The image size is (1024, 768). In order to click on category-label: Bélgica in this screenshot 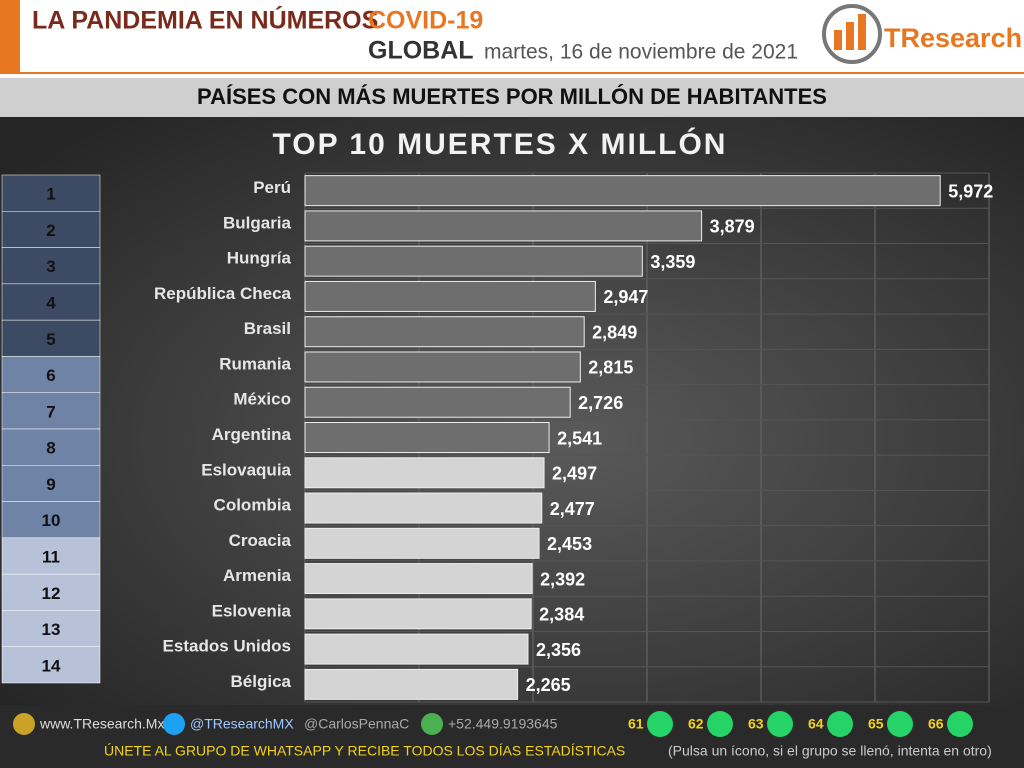, I will do `click(261, 681)`.